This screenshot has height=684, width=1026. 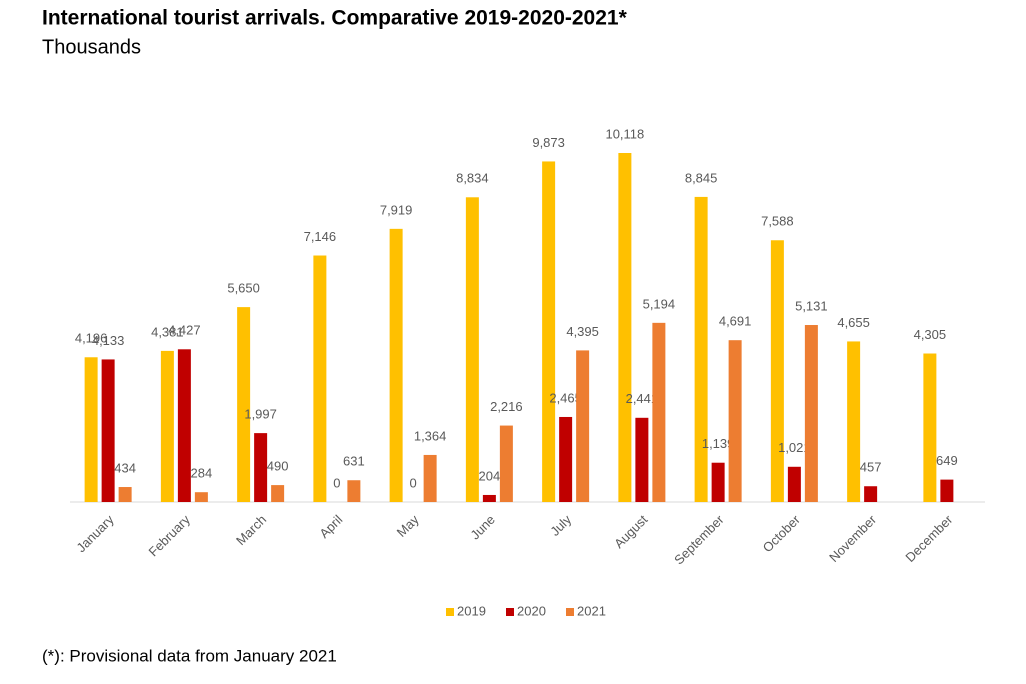 What do you see at coordinates (506, 406) in the screenshot?
I see `value-label: 2,216` at bounding box center [506, 406].